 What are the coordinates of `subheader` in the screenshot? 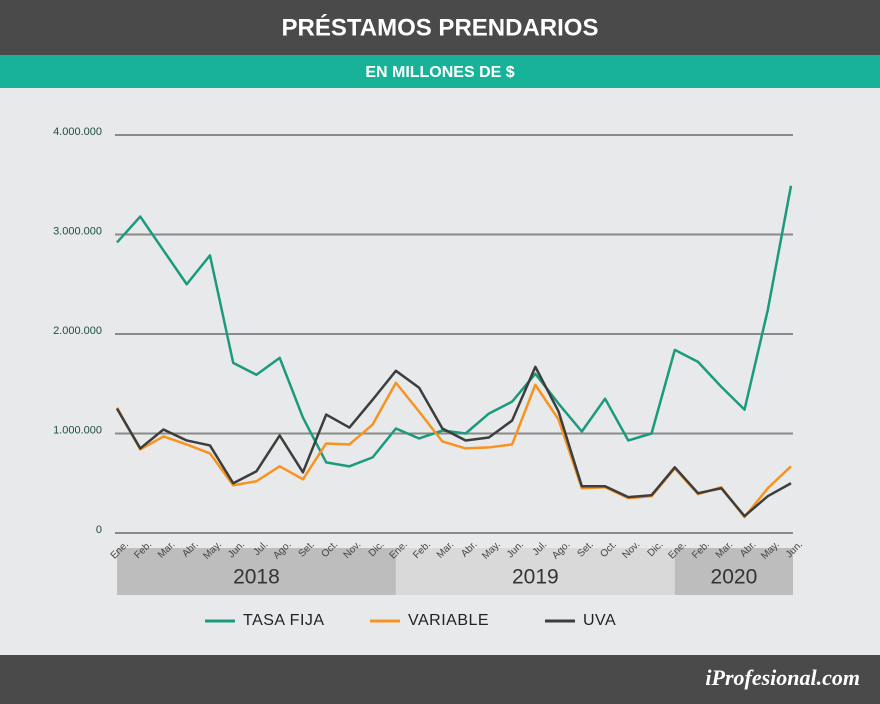 It's located at (440, 71).